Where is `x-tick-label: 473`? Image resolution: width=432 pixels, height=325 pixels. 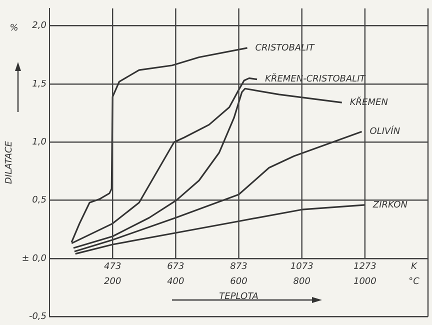
x-tick-label: 473 is located at coordinates (113, 267).